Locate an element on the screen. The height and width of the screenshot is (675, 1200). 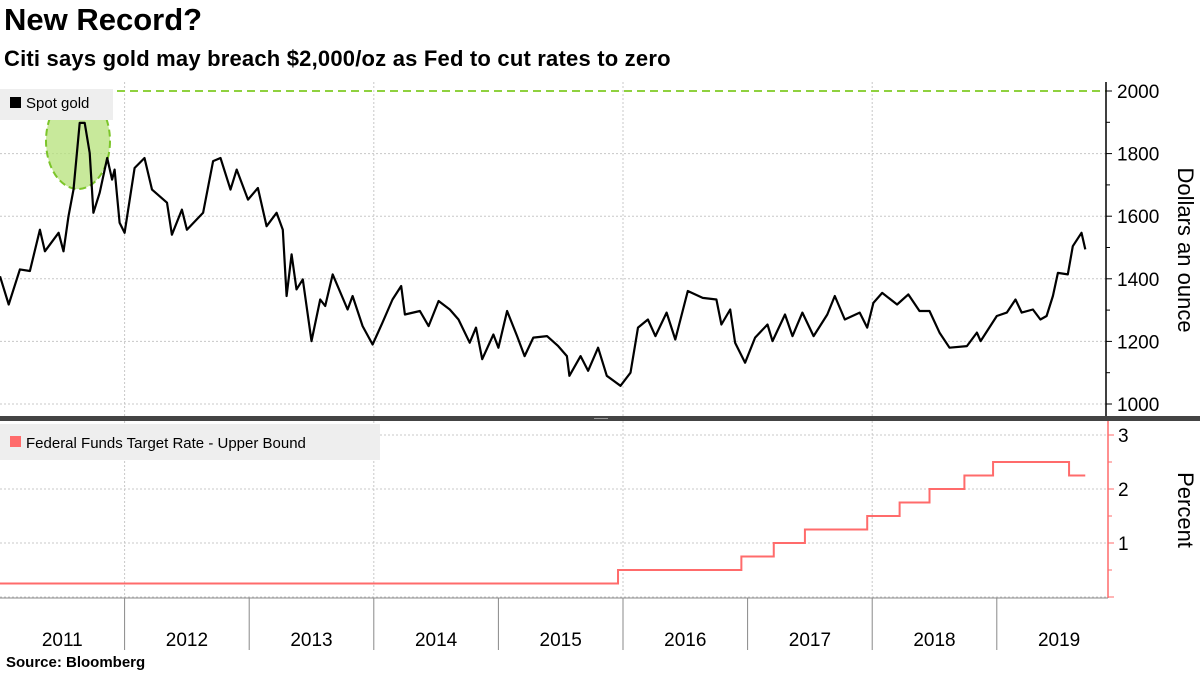
y-tick-label: 1600 is located at coordinates (1138, 217).